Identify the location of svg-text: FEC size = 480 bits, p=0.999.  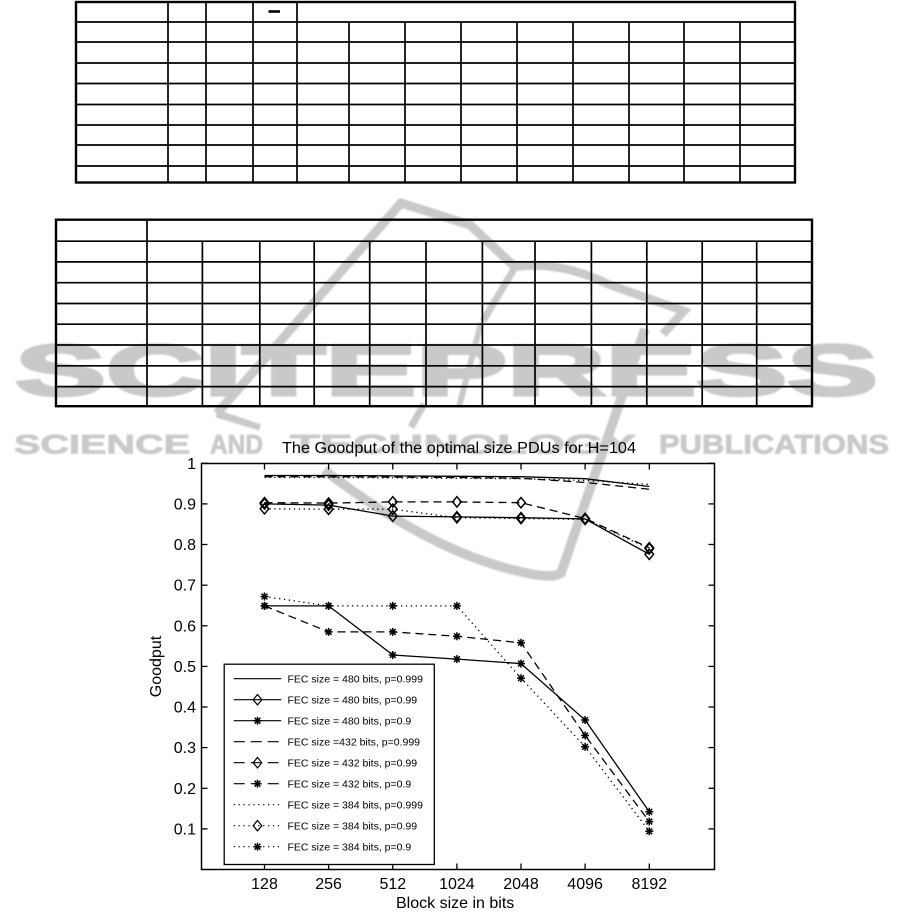
(356, 680).